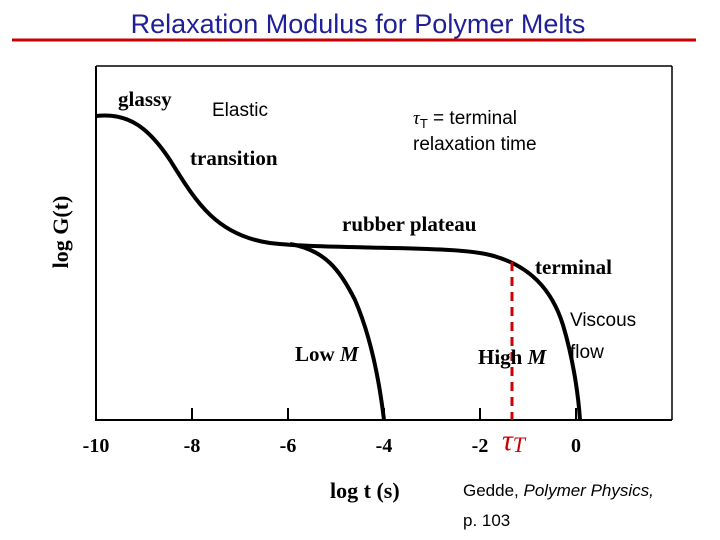  I want to click on annotation: Viscous, so click(603, 320).